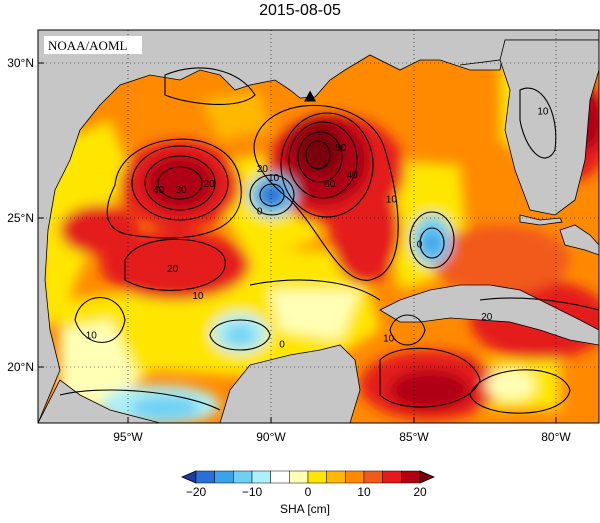  I want to click on colorbar-arrow-low, so click(188, 477).